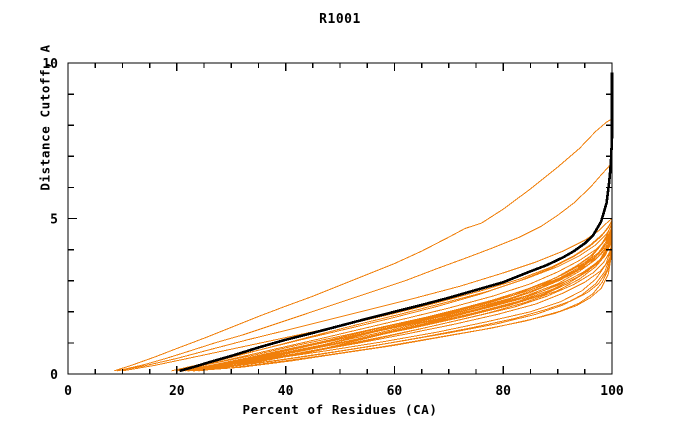 The image size is (680, 440). I want to click on x-tick-label: 40, so click(286, 391).